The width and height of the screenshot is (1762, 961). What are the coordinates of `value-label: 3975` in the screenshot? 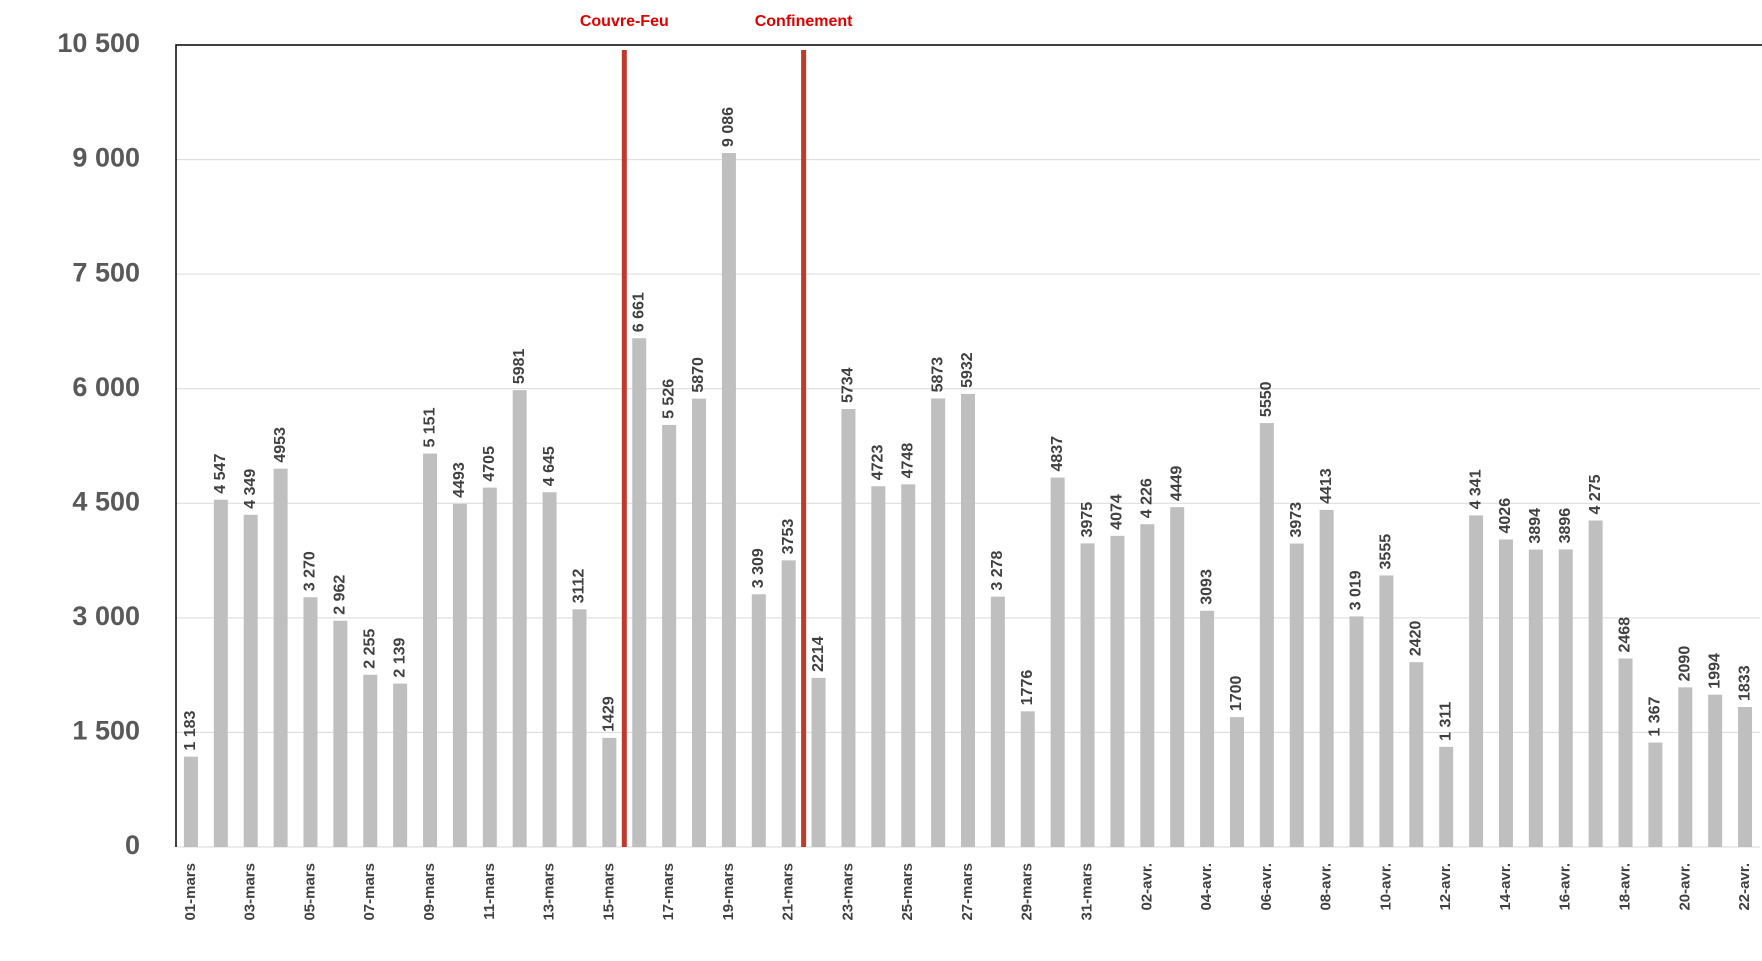 It's located at (1087, 520).